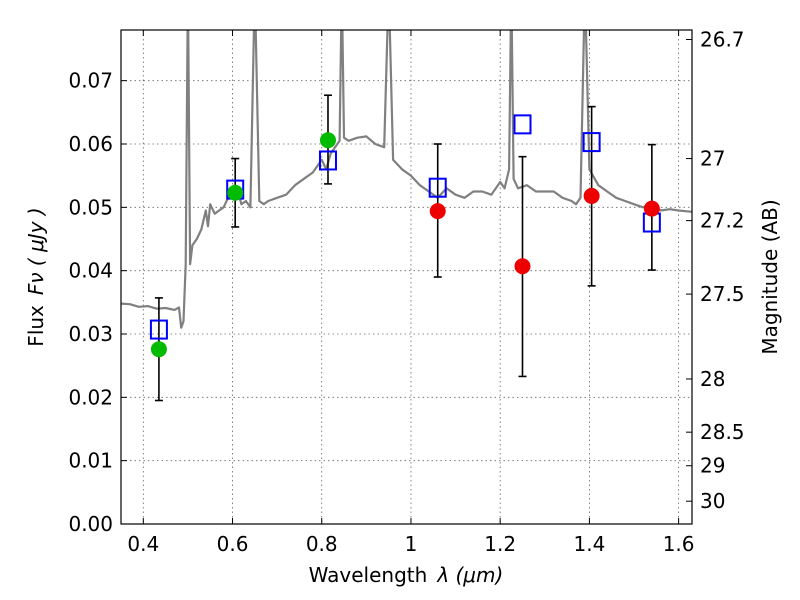 This screenshot has width=800, height=600. What do you see at coordinates (500, 544) in the screenshot?
I see `x-tick-label: 1.2` at bounding box center [500, 544].